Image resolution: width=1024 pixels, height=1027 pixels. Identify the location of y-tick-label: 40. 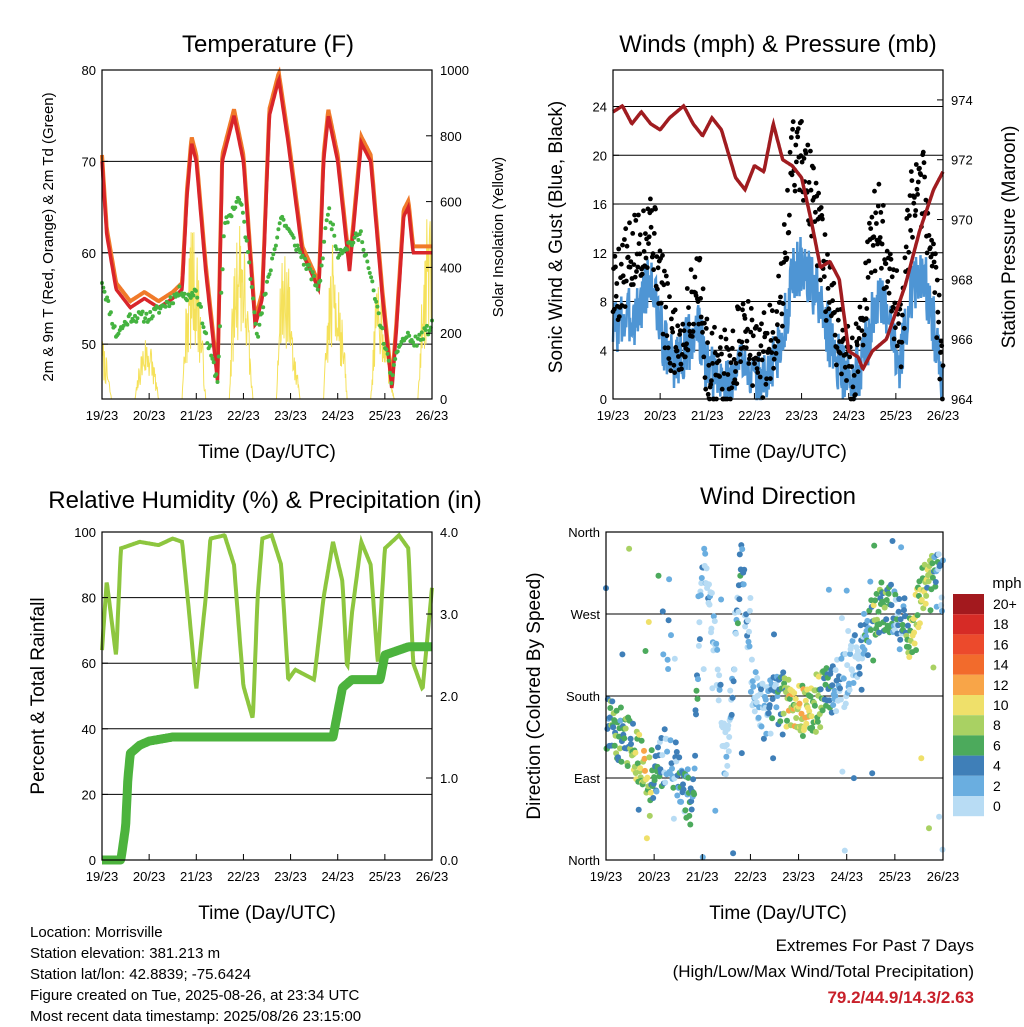
(89, 729).